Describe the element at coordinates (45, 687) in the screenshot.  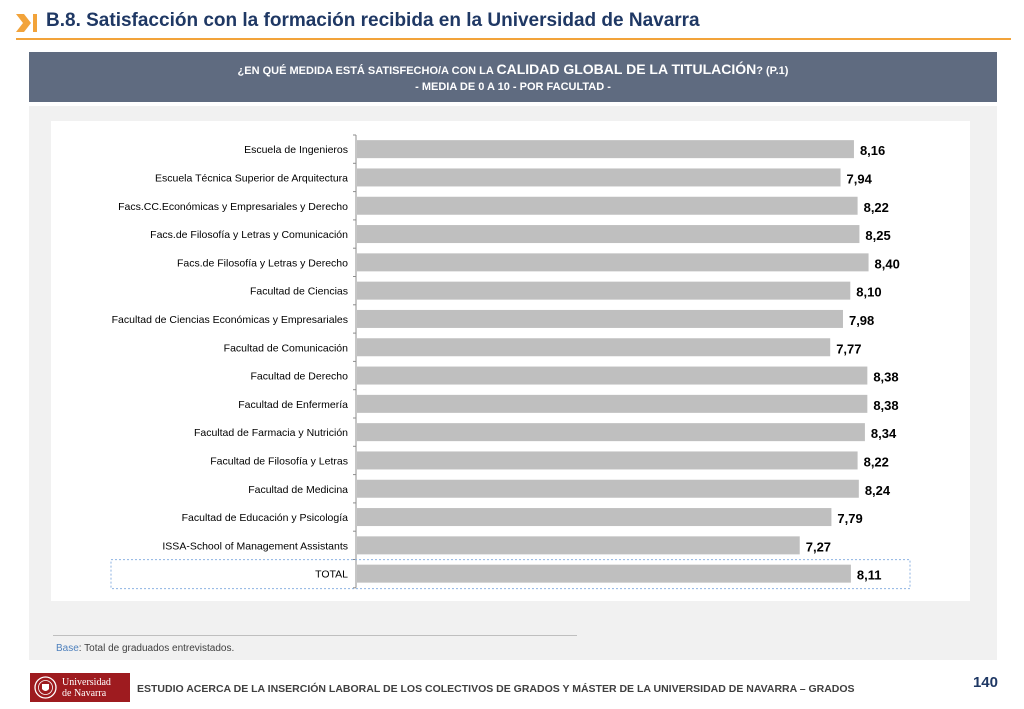
I see `university-seal-icon` at that location.